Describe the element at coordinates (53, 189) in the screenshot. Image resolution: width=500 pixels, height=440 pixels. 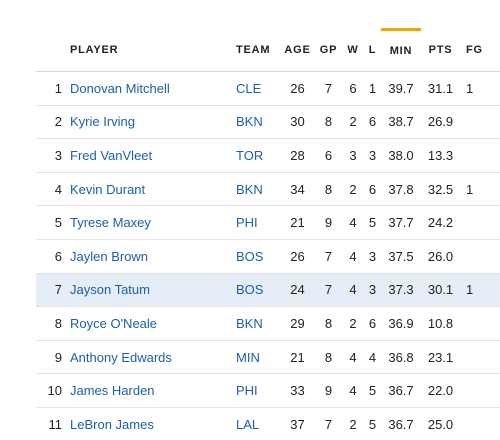
I see `rank-cell: 4` at that location.